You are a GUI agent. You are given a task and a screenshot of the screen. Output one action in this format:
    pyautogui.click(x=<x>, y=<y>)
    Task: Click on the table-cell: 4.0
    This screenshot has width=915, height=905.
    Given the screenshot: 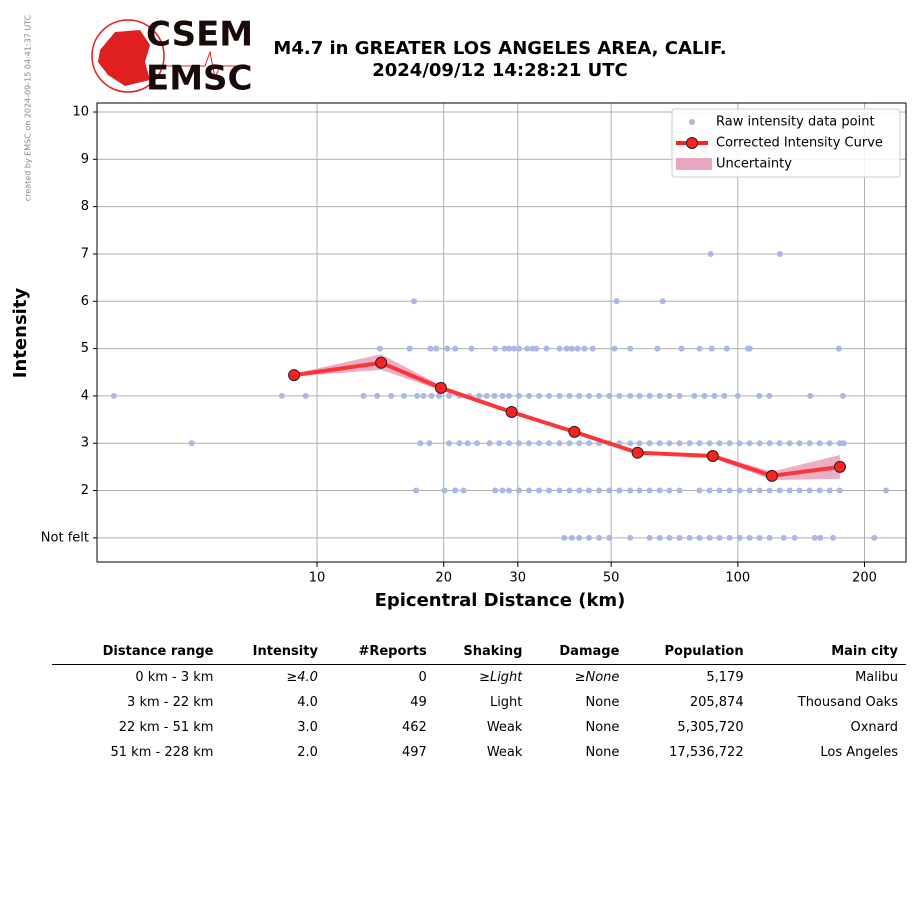 What is the action you would take?
    pyautogui.click(x=307, y=702)
    